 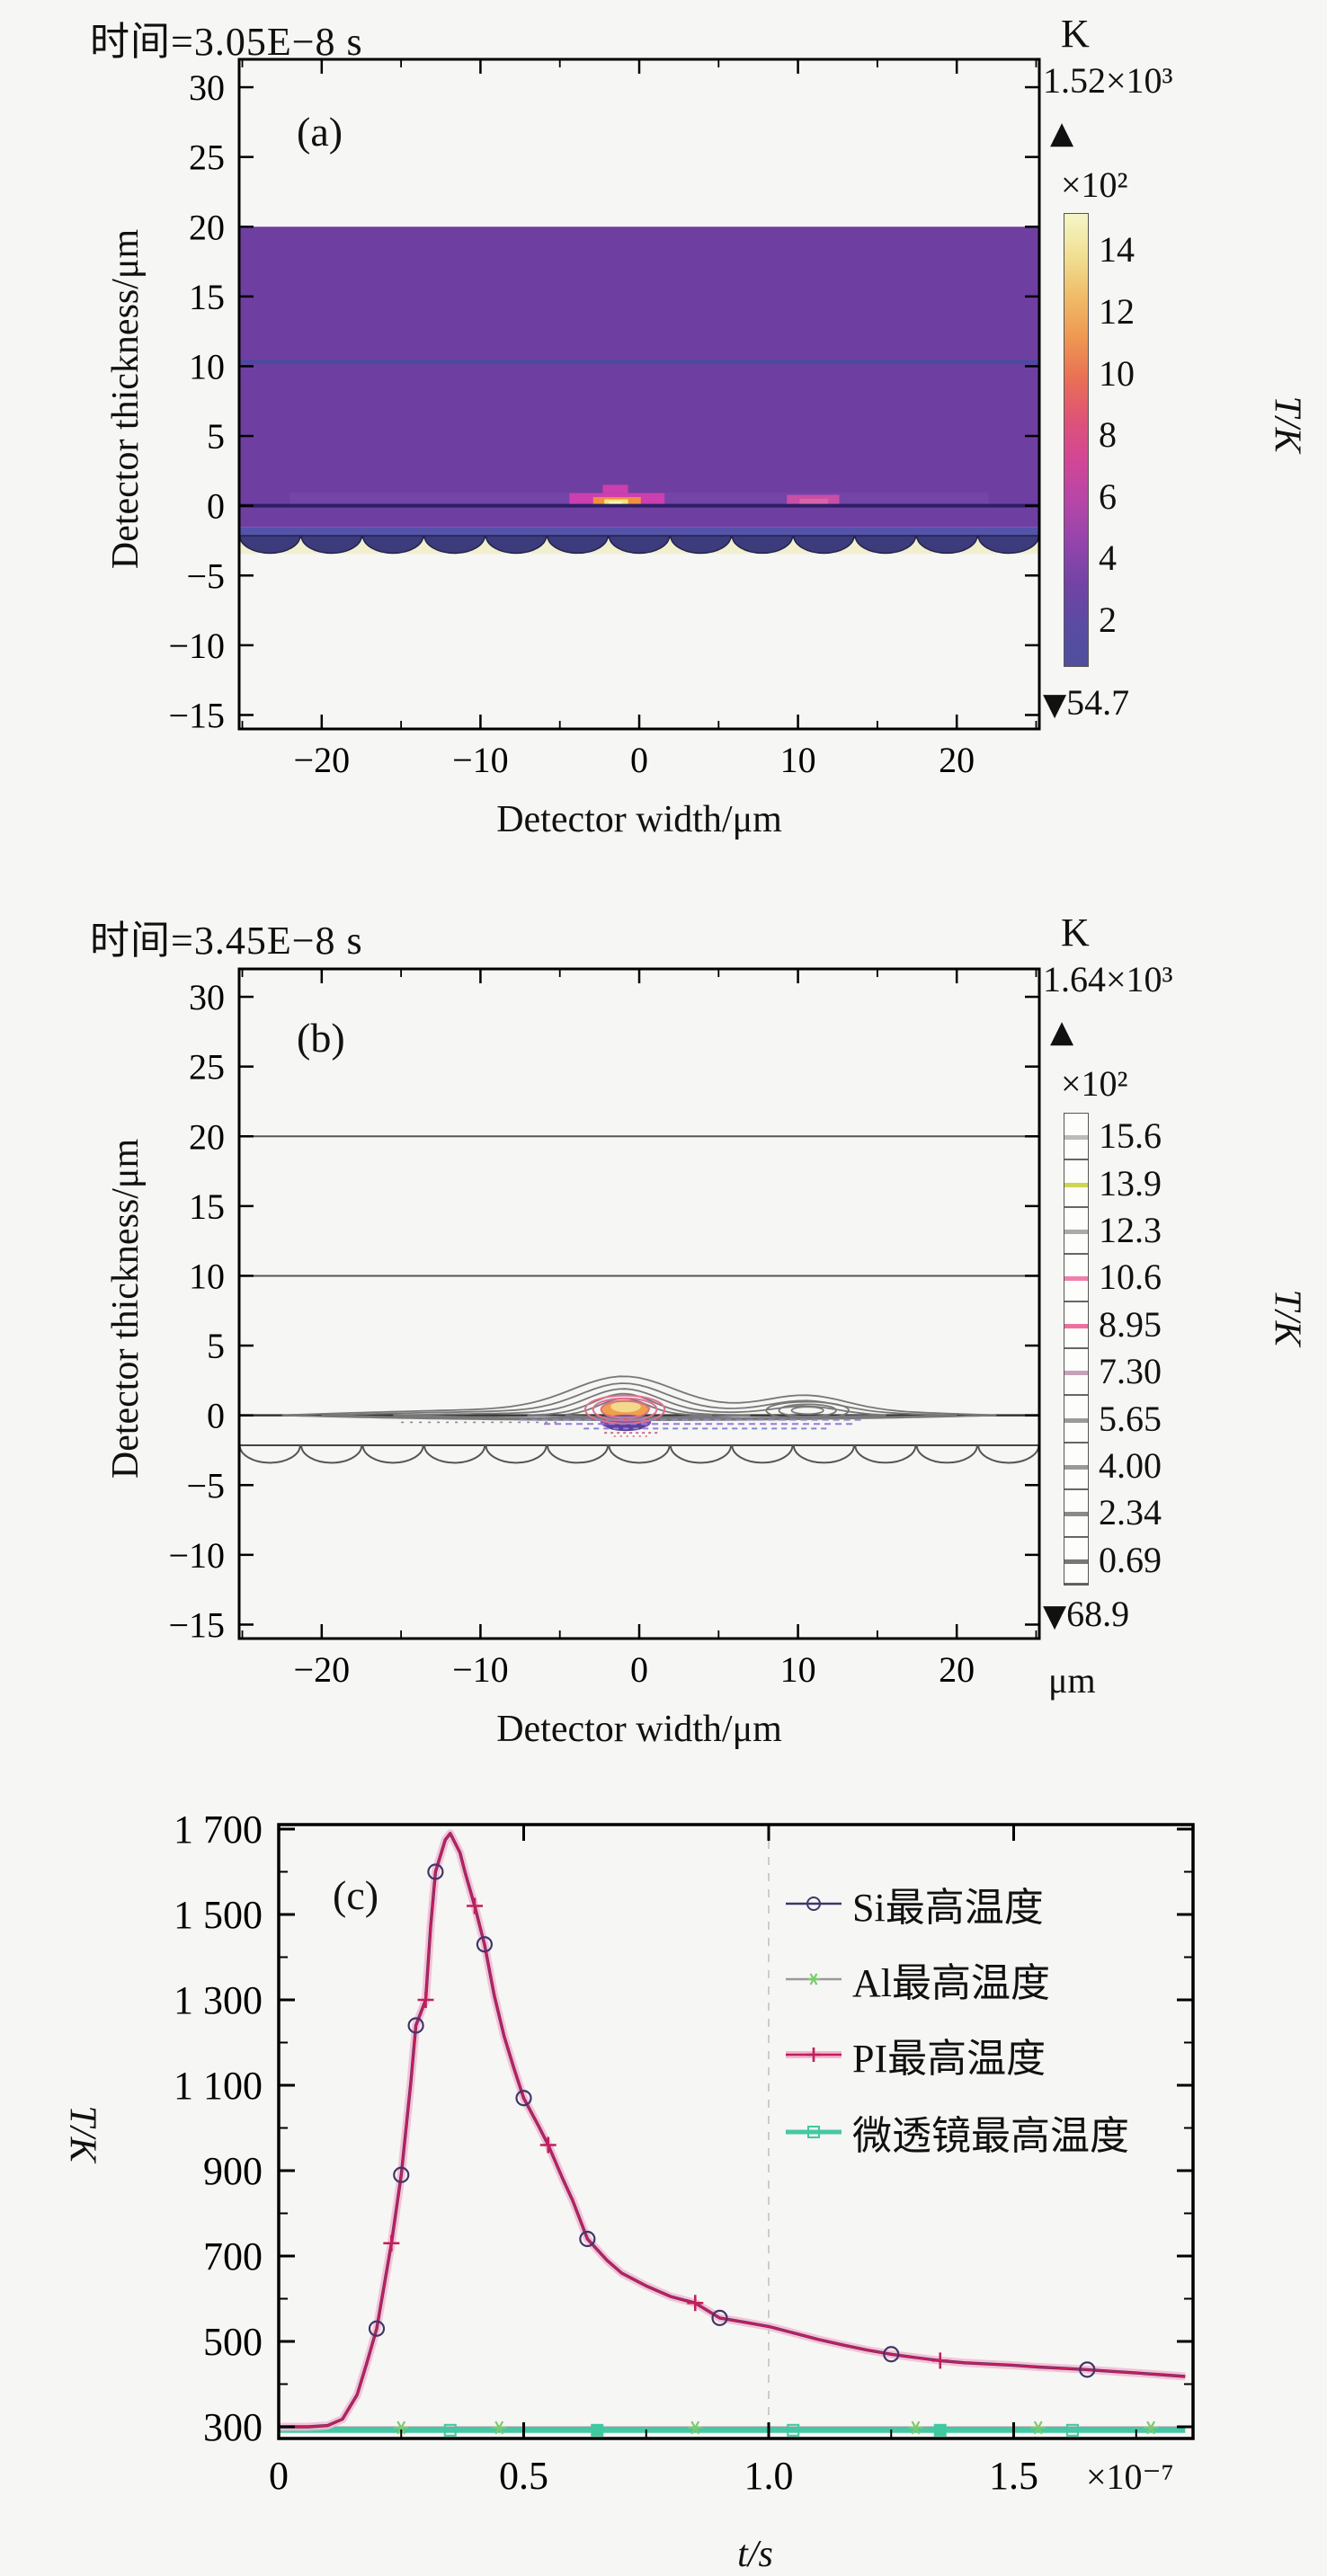 I want to click on svg-text: 700, so click(x=233, y=2256).